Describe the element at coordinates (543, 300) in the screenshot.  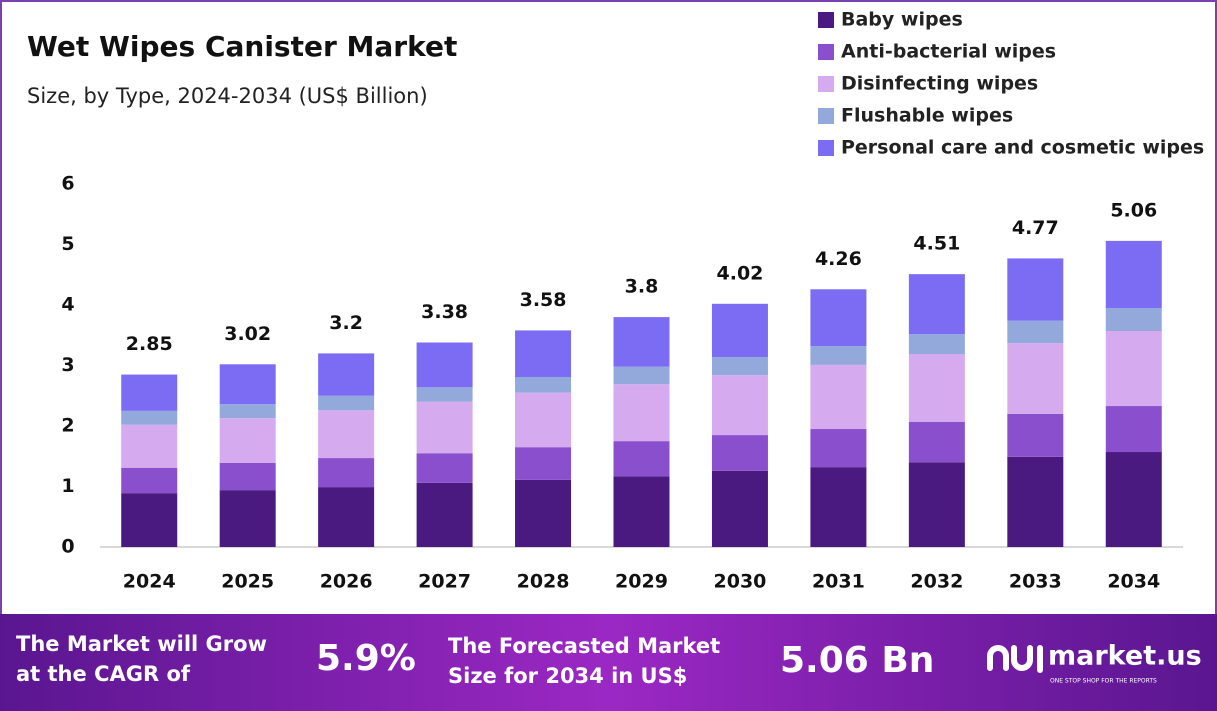
I see `total-label: 3.58` at that location.